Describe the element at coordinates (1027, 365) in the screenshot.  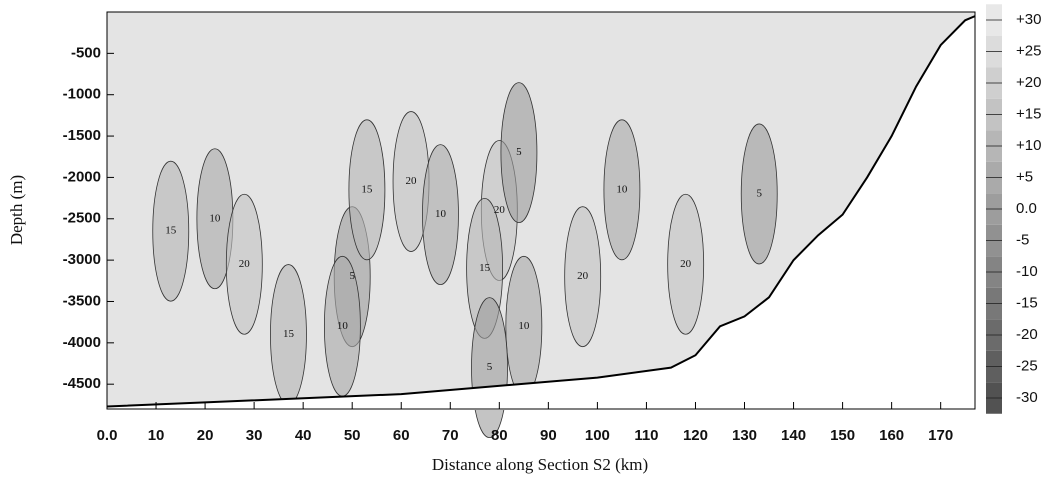
I see `colorbar-label: -25` at that location.